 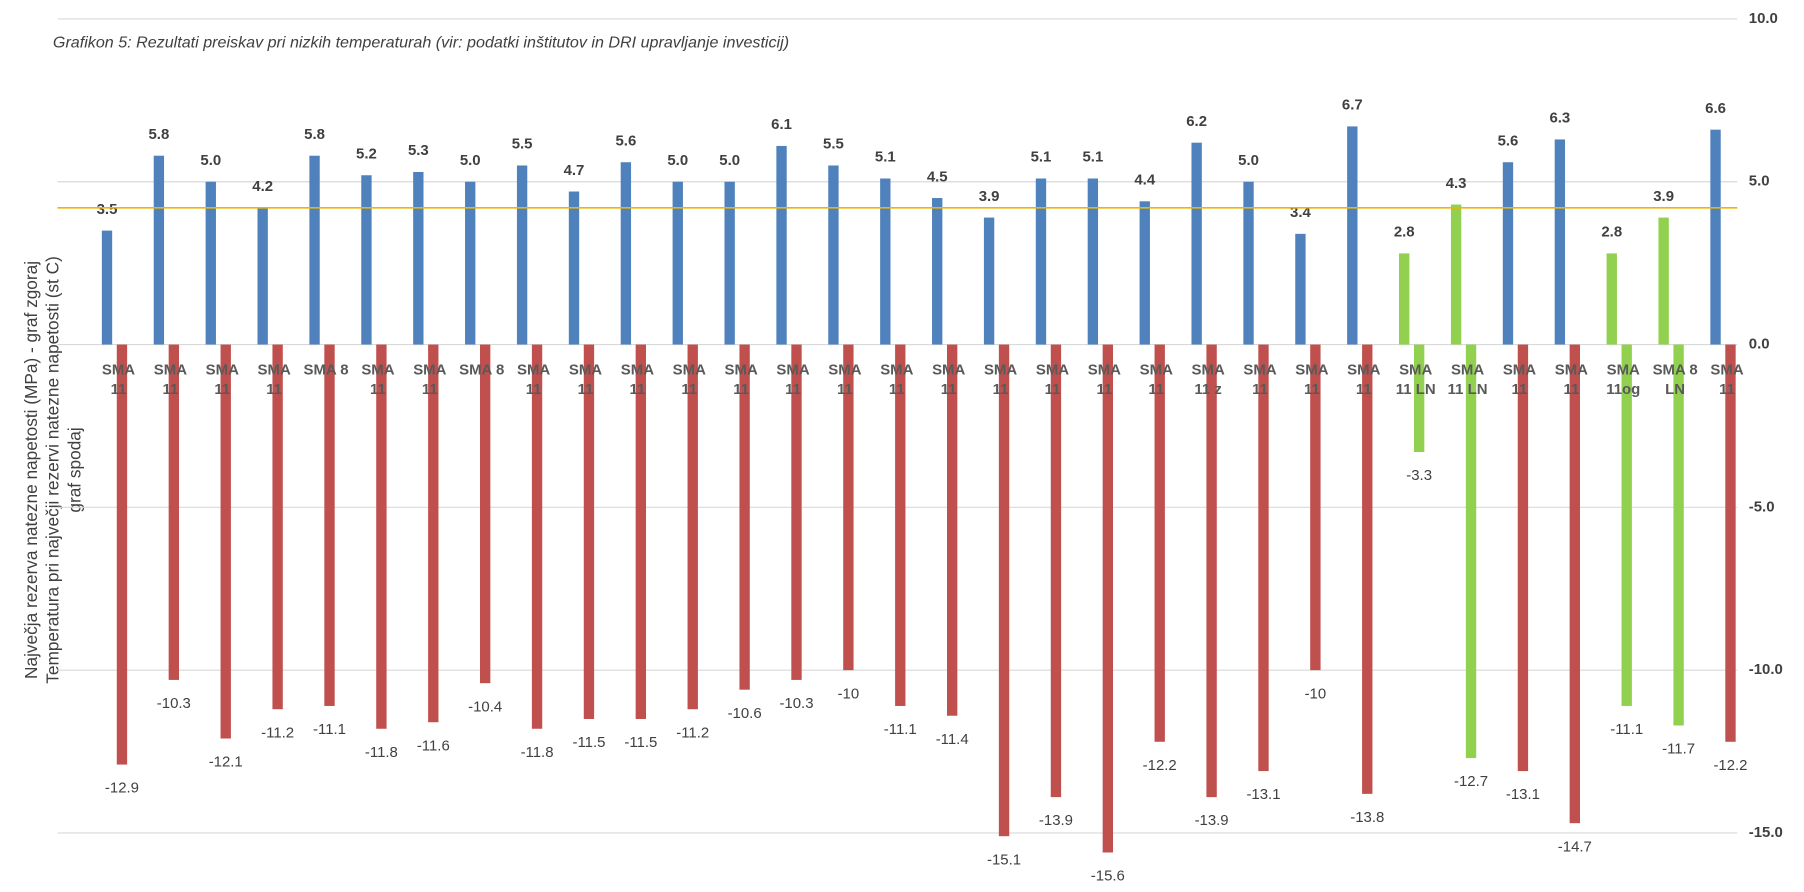 What do you see at coordinates (1663, 196) in the screenshot?
I see `data-label: 3.9` at bounding box center [1663, 196].